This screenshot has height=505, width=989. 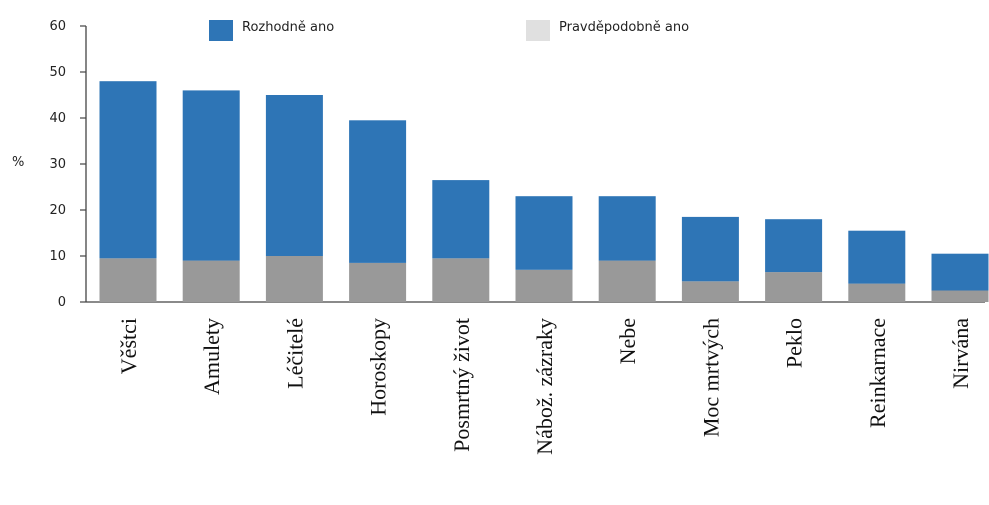 What do you see at coordinates (57, 72) in the screenshot?
I see `y-tick-label: 50` at bounding box center [57, 72].